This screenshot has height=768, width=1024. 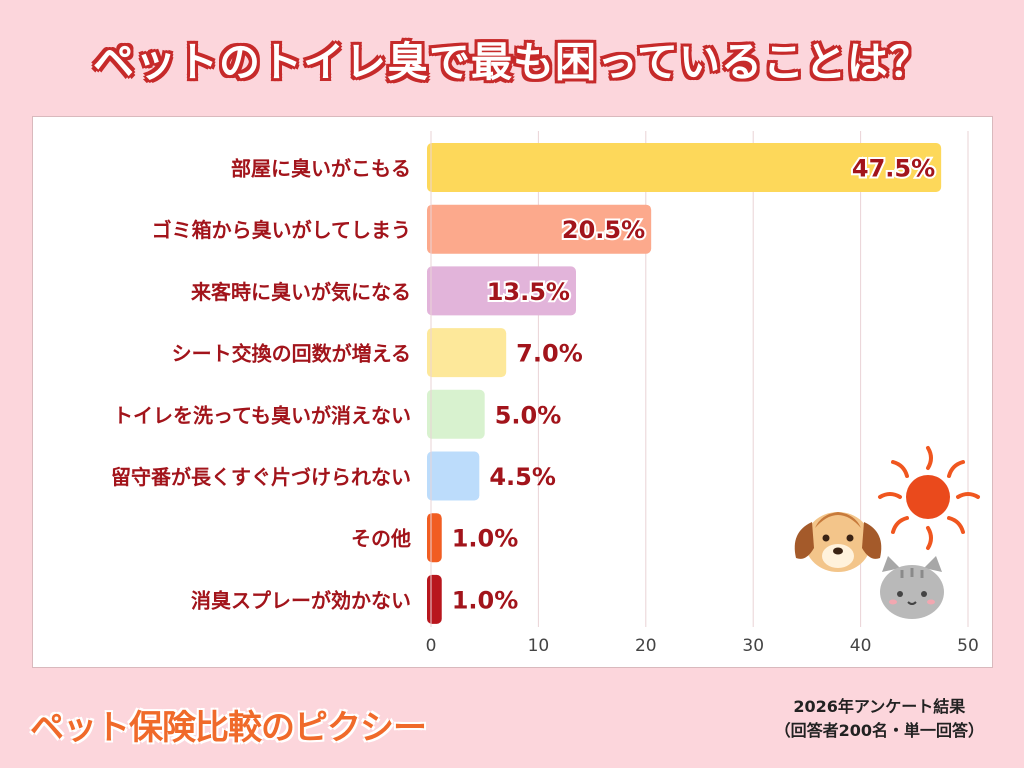 I want to click on category-label: 留守番が長くすぐ片づけられない, so click(x=261, y=477).